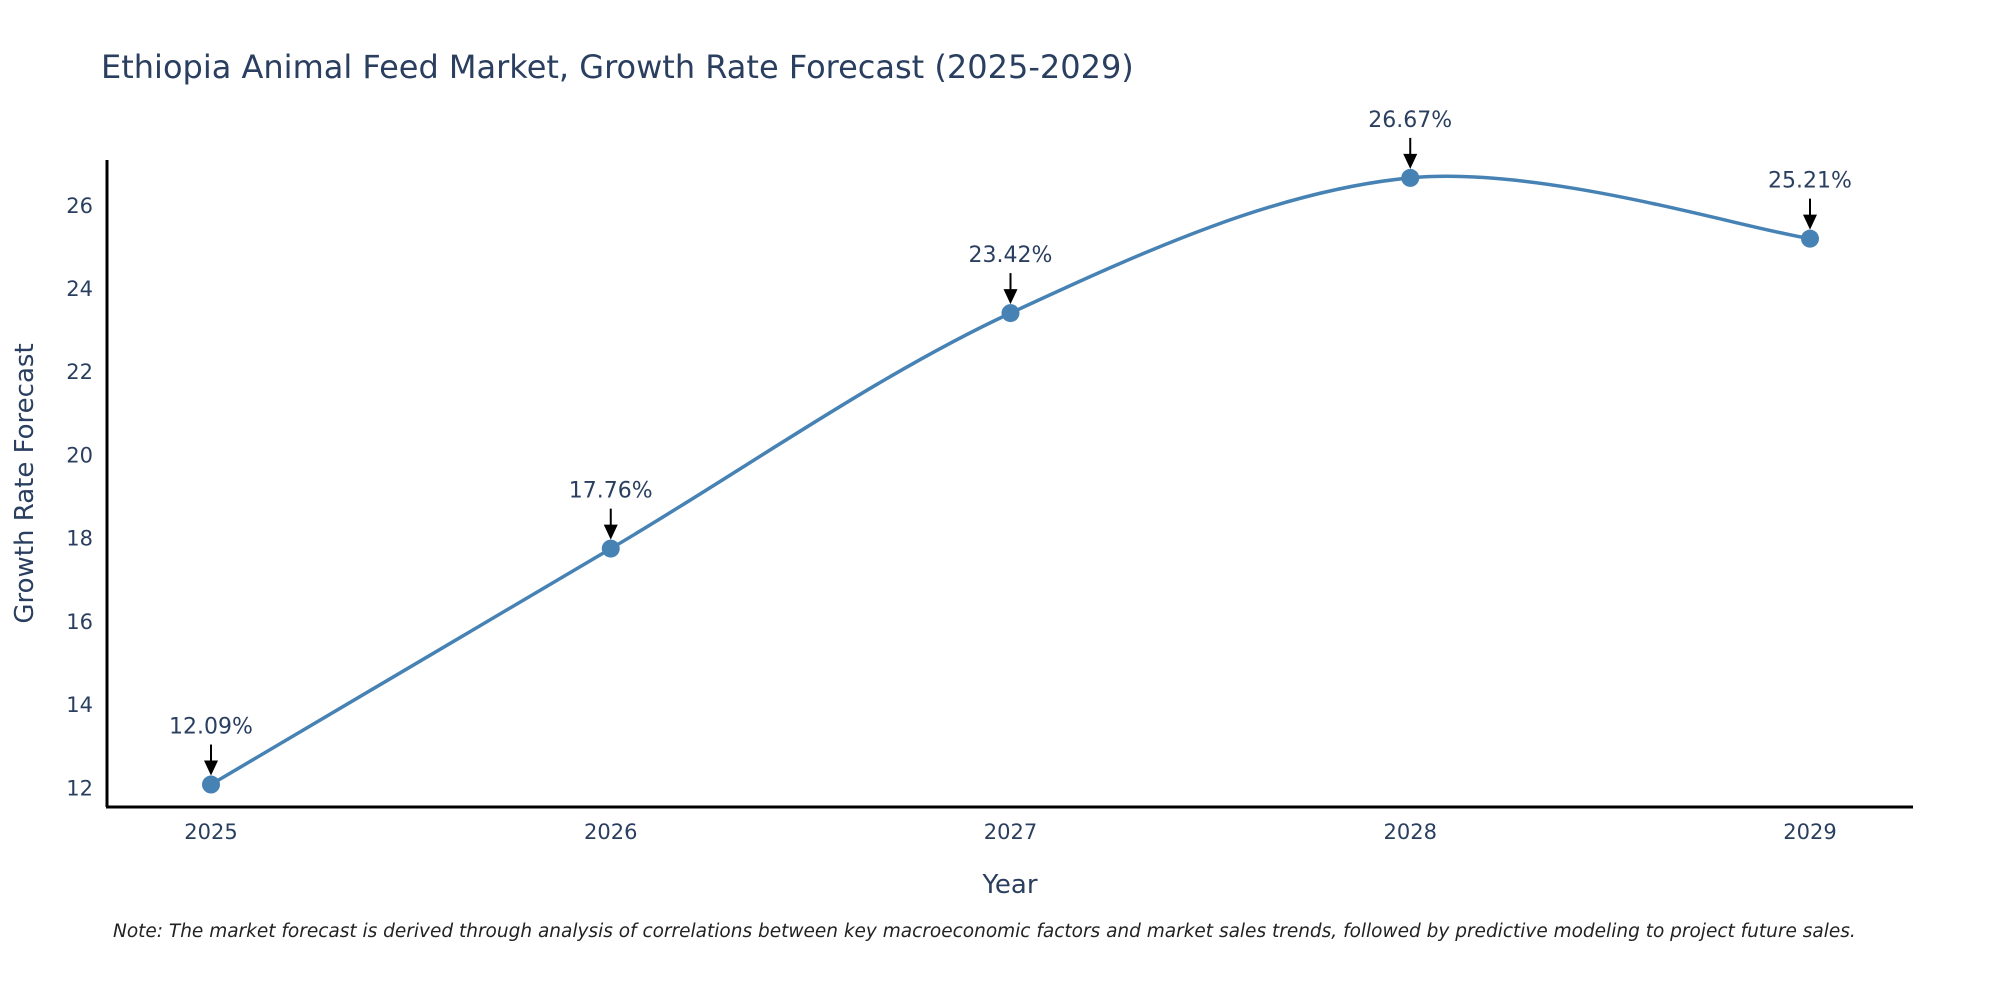  Describe the element at coordinates (1810, 181) in the screenshot. I see `data-label: 25.21%` at that location.